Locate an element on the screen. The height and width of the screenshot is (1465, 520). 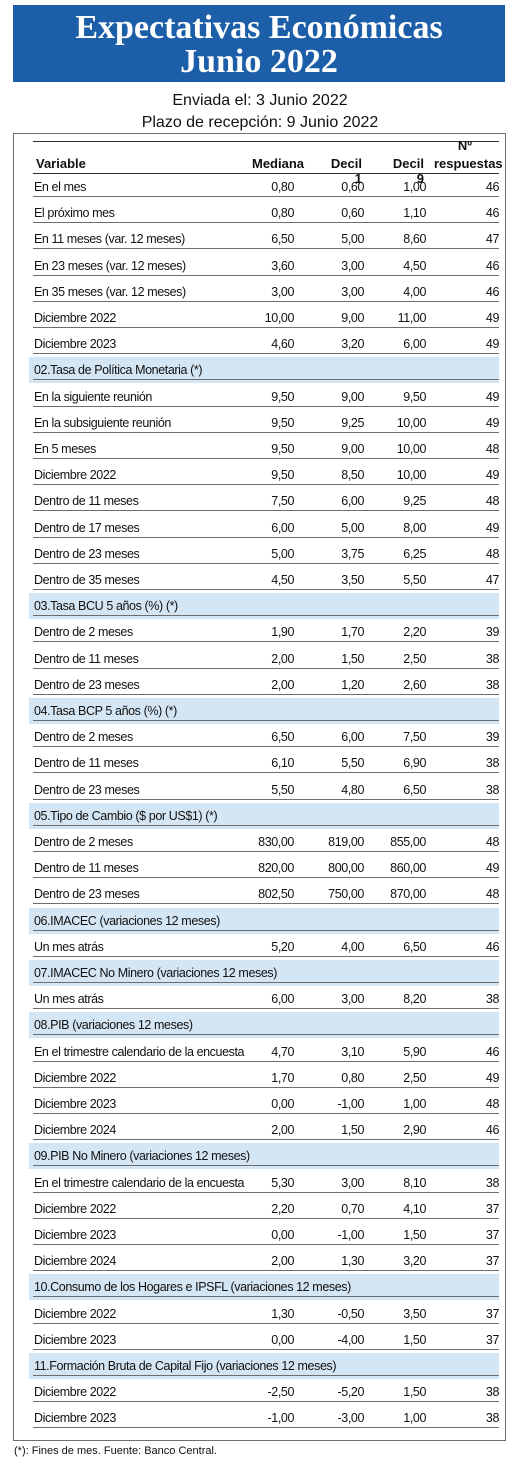
cell-decil9: 6,00 is located at coordinates (414, 344).